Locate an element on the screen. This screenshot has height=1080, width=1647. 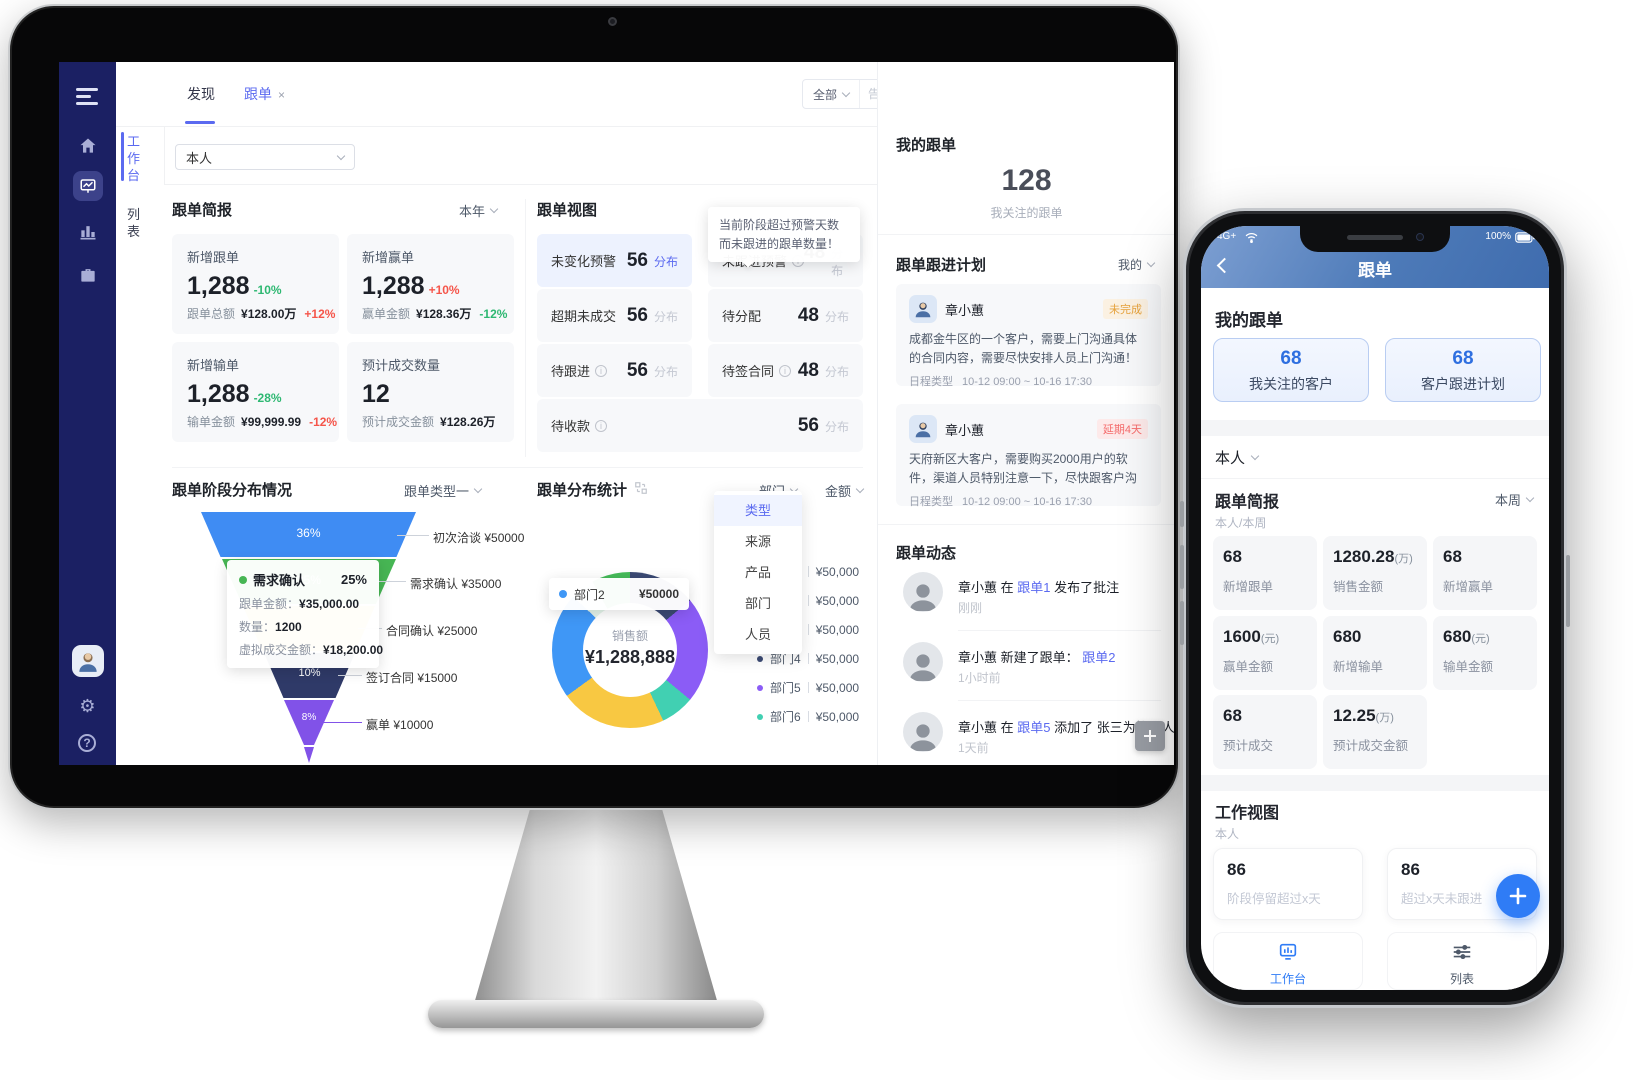
view-label: 未变化预警 is located at coordinates (584, 261).